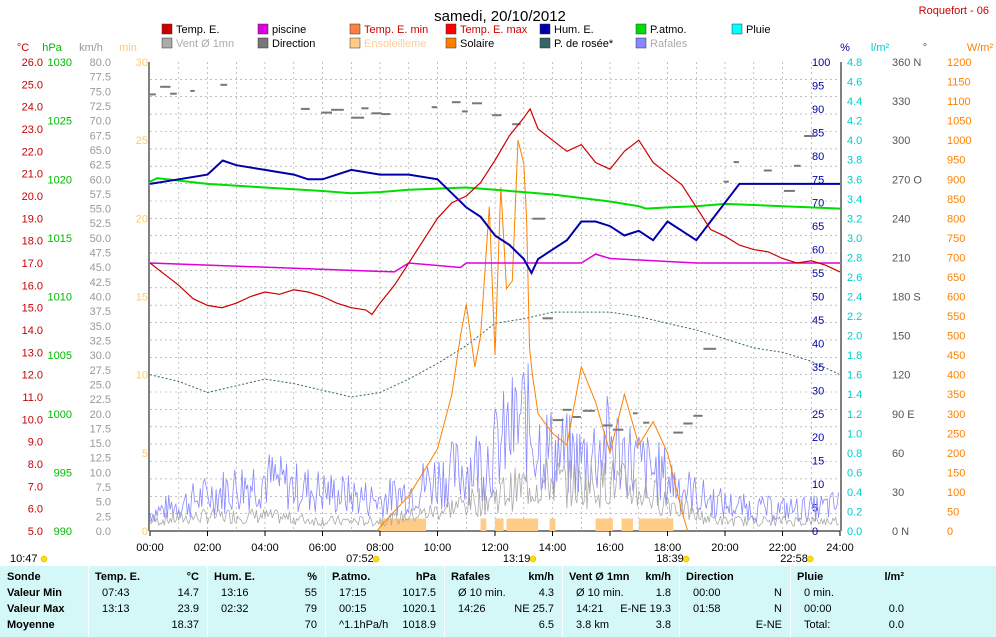  I want to click on legend-item-rosee: P. de rosée*, so click(576, 43).